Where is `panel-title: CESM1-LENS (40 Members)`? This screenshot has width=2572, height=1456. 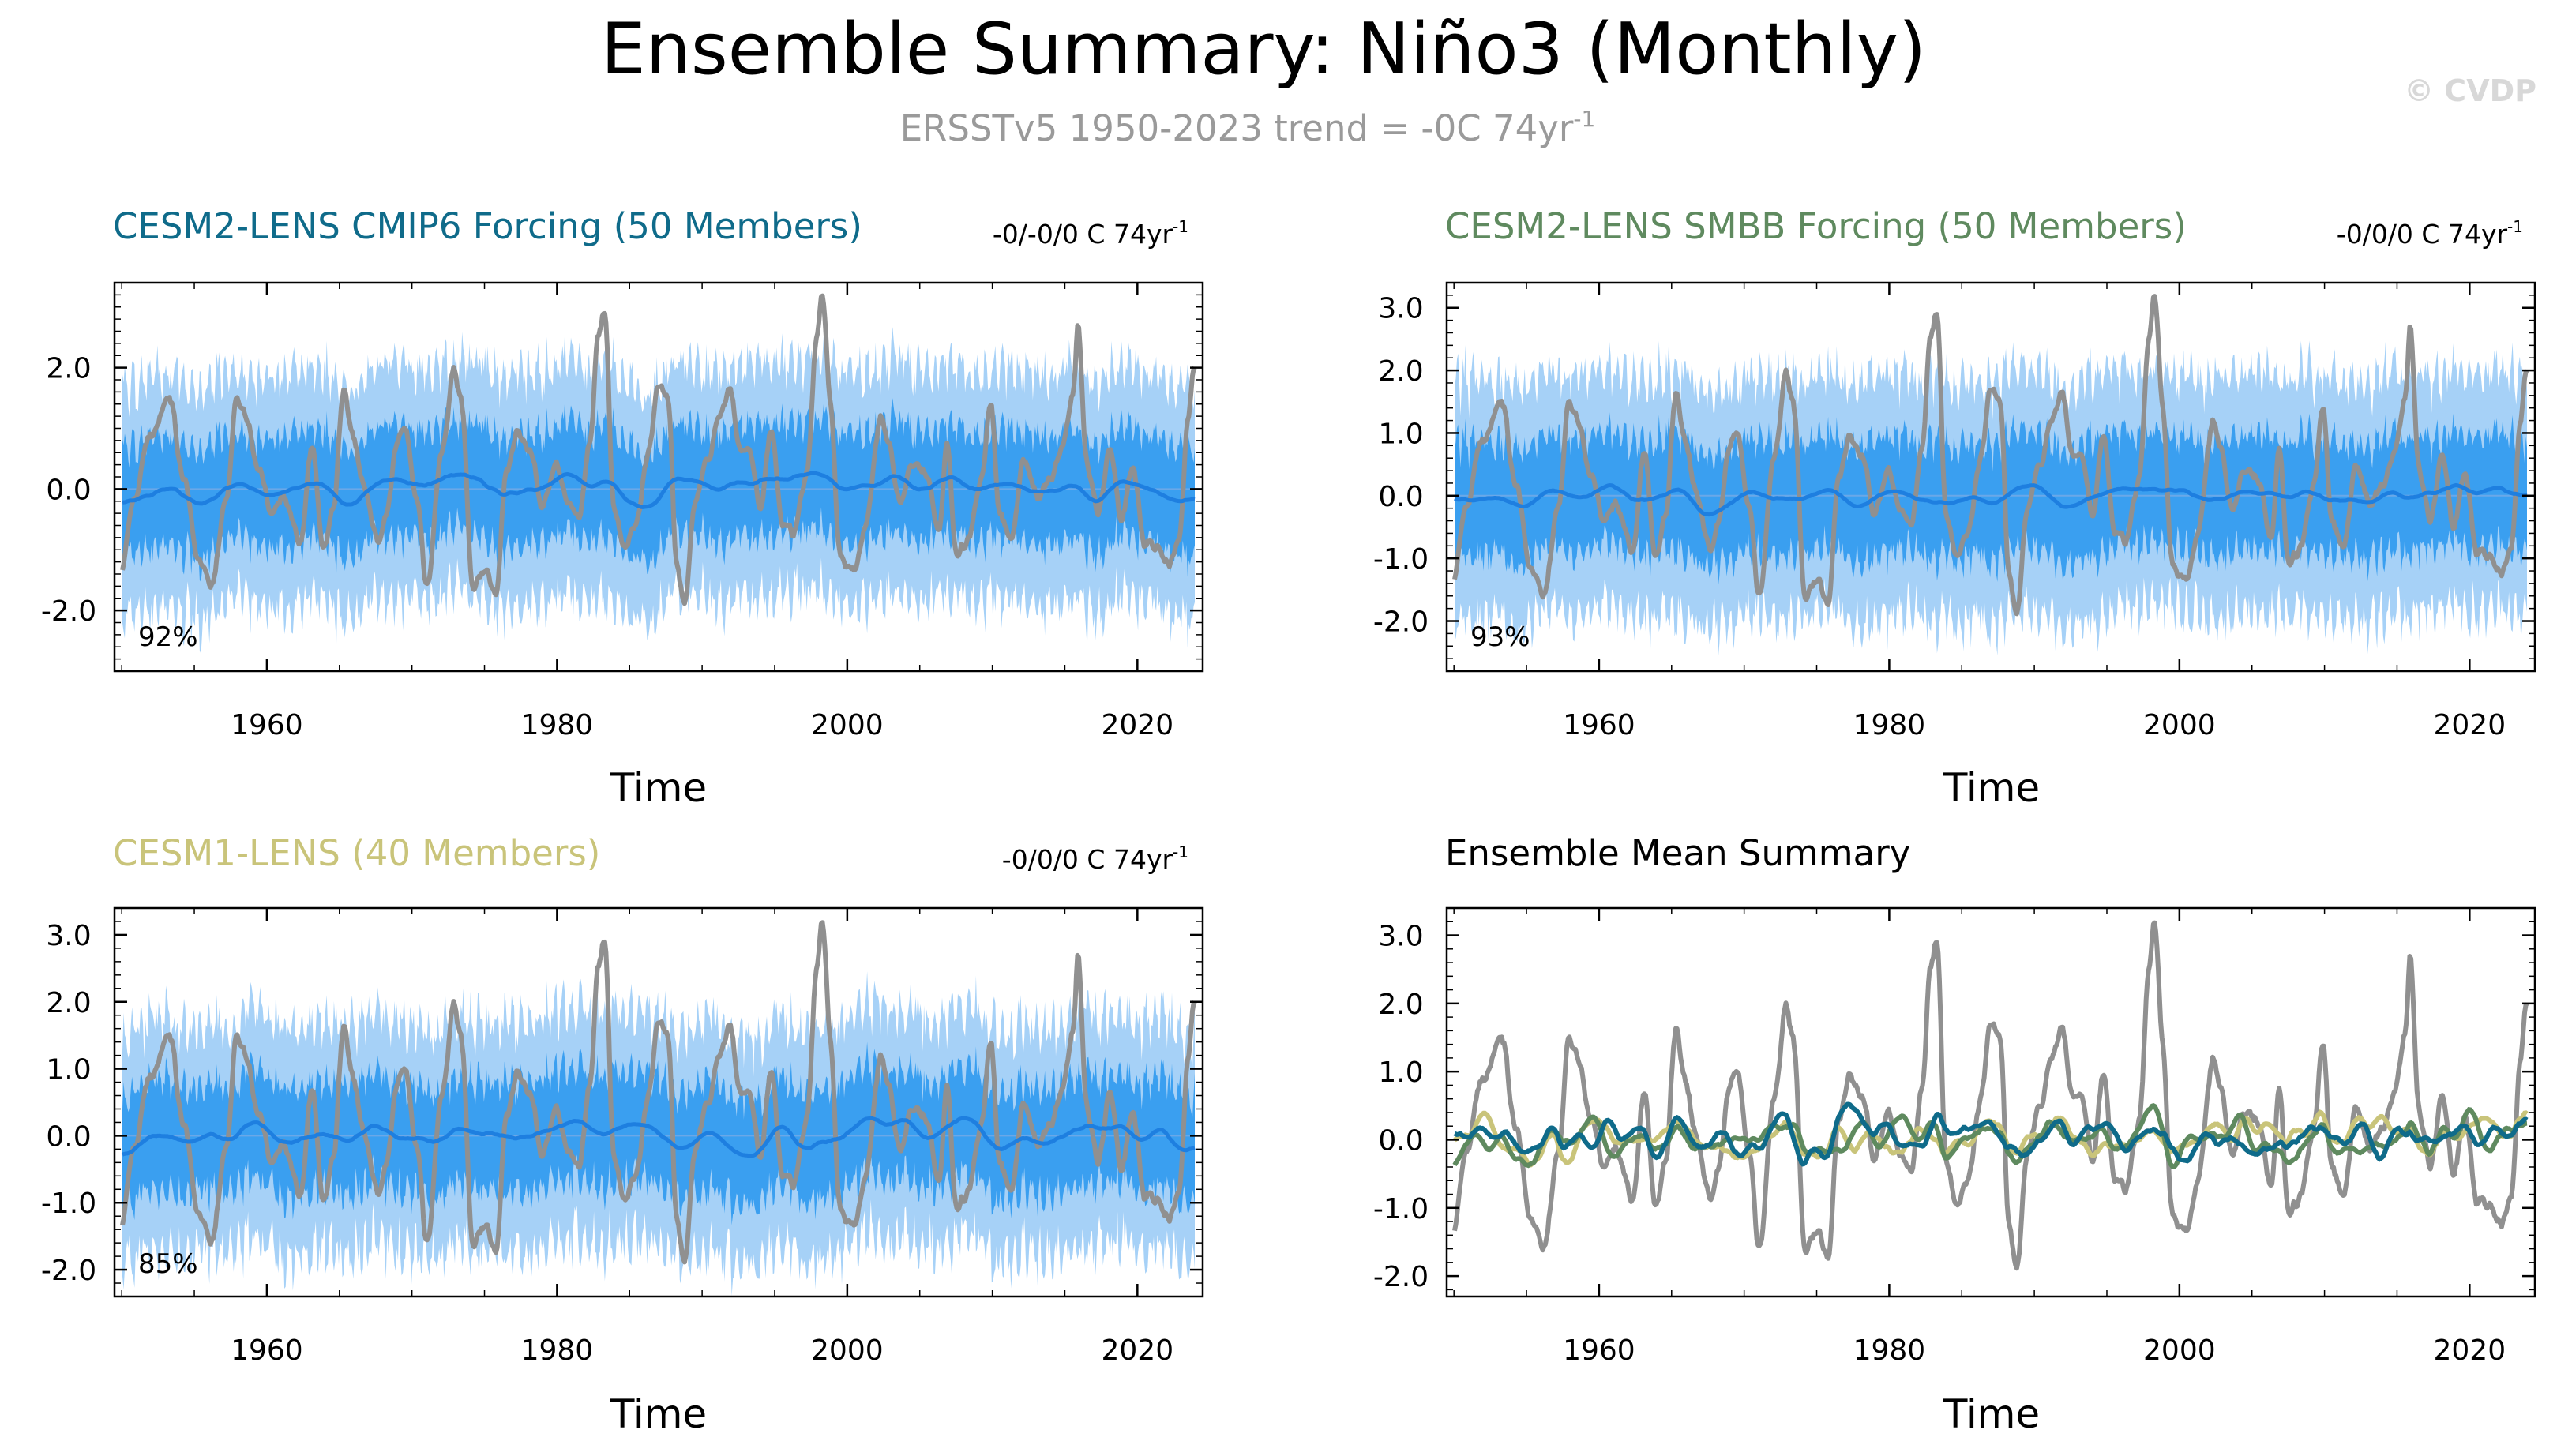 panel-title: CESM1-LENS (40 Members) is located at coordinates (357, 853).